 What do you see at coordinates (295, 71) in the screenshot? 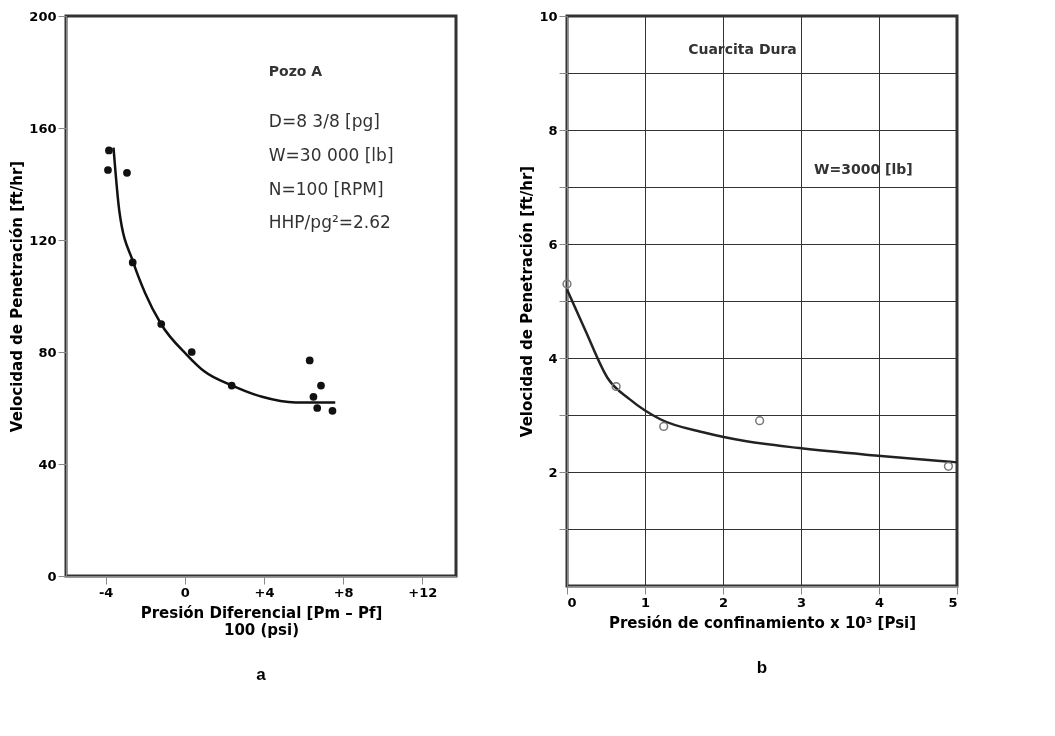
I see `annotation: Pozo A` at bounding box center [295, 71].